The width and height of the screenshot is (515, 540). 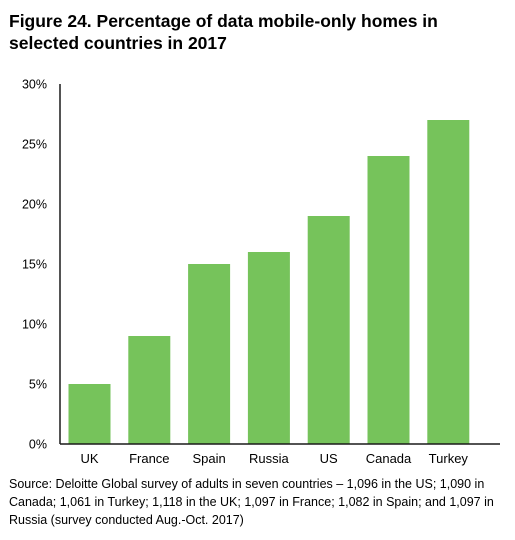 I want to click on x-tick-label: Spain, so click(x=208, y=458).